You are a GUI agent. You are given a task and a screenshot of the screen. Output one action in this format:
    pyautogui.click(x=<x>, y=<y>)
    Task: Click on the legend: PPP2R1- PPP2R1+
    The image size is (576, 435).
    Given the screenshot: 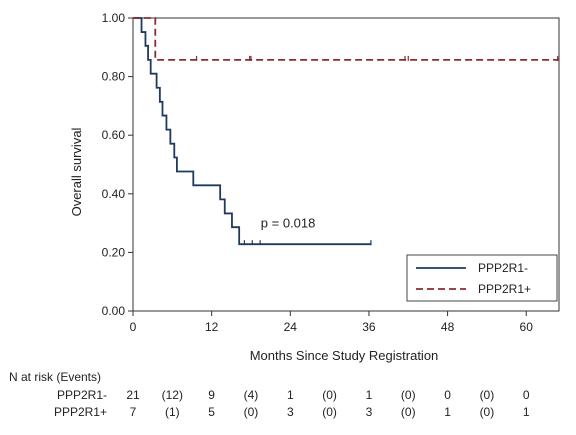 What is the action you would take?
    pyautogui.click(x=482, y=278)
    